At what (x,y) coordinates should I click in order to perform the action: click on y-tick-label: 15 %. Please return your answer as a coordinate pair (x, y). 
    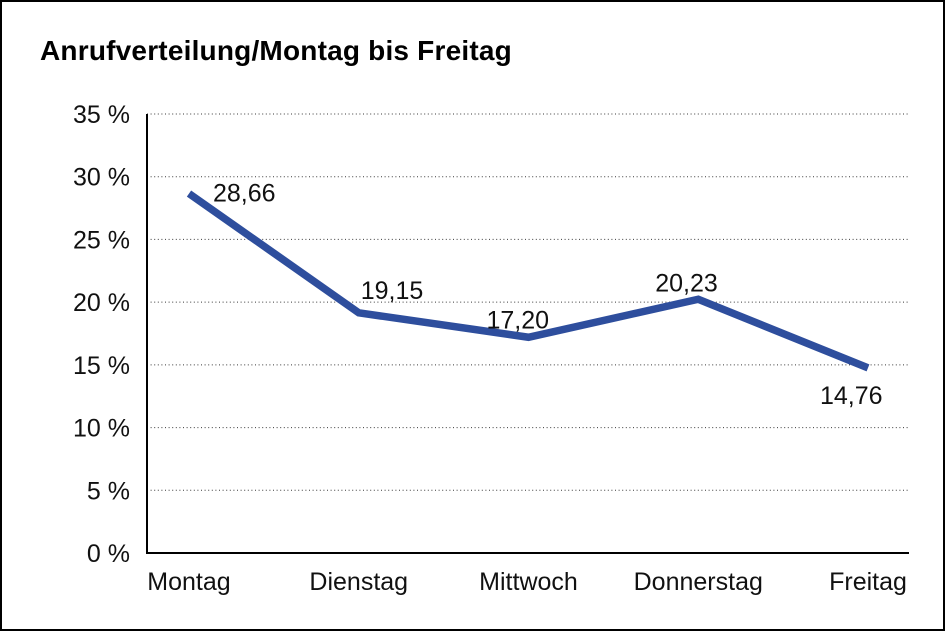
    Looking at the image, I should click on (101, 366).